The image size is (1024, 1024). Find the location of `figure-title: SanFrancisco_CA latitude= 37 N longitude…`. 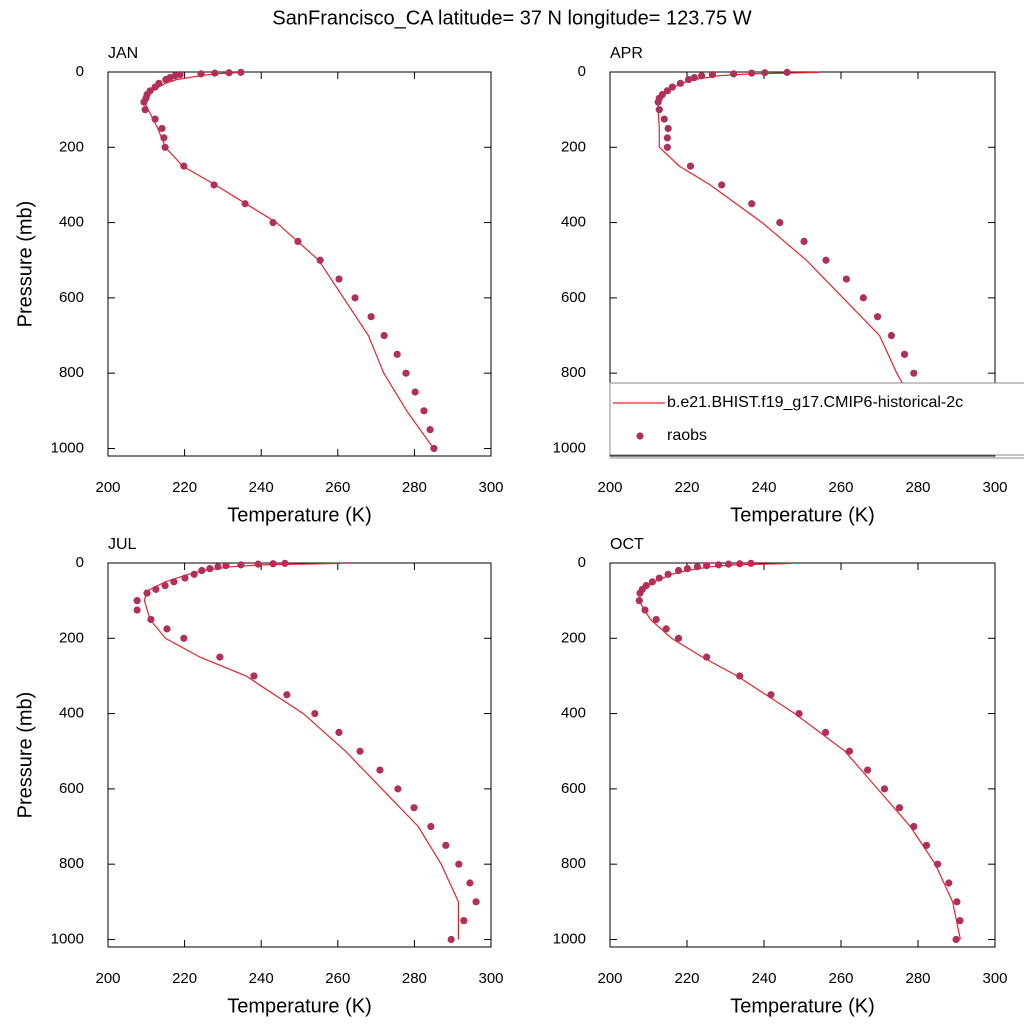

figure-title: SanFrancisco_CA latitude= 37 N longitude… is located at coordinates (511, 18).